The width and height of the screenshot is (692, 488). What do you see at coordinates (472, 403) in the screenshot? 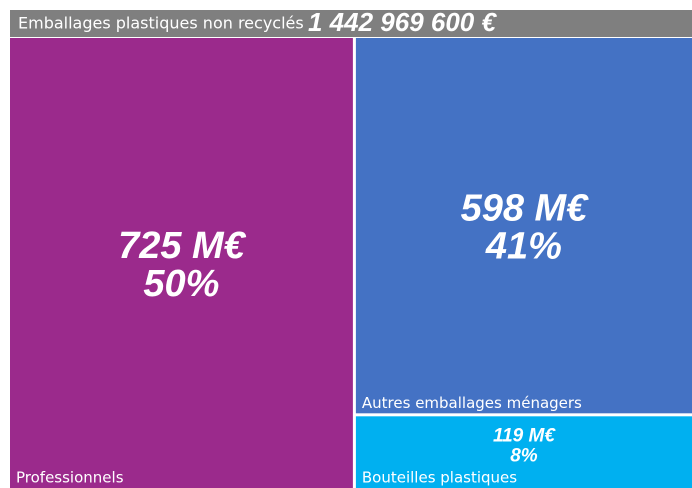
I see `tile-name: Autres emballages ménagers` at bounding box center [472, 403].